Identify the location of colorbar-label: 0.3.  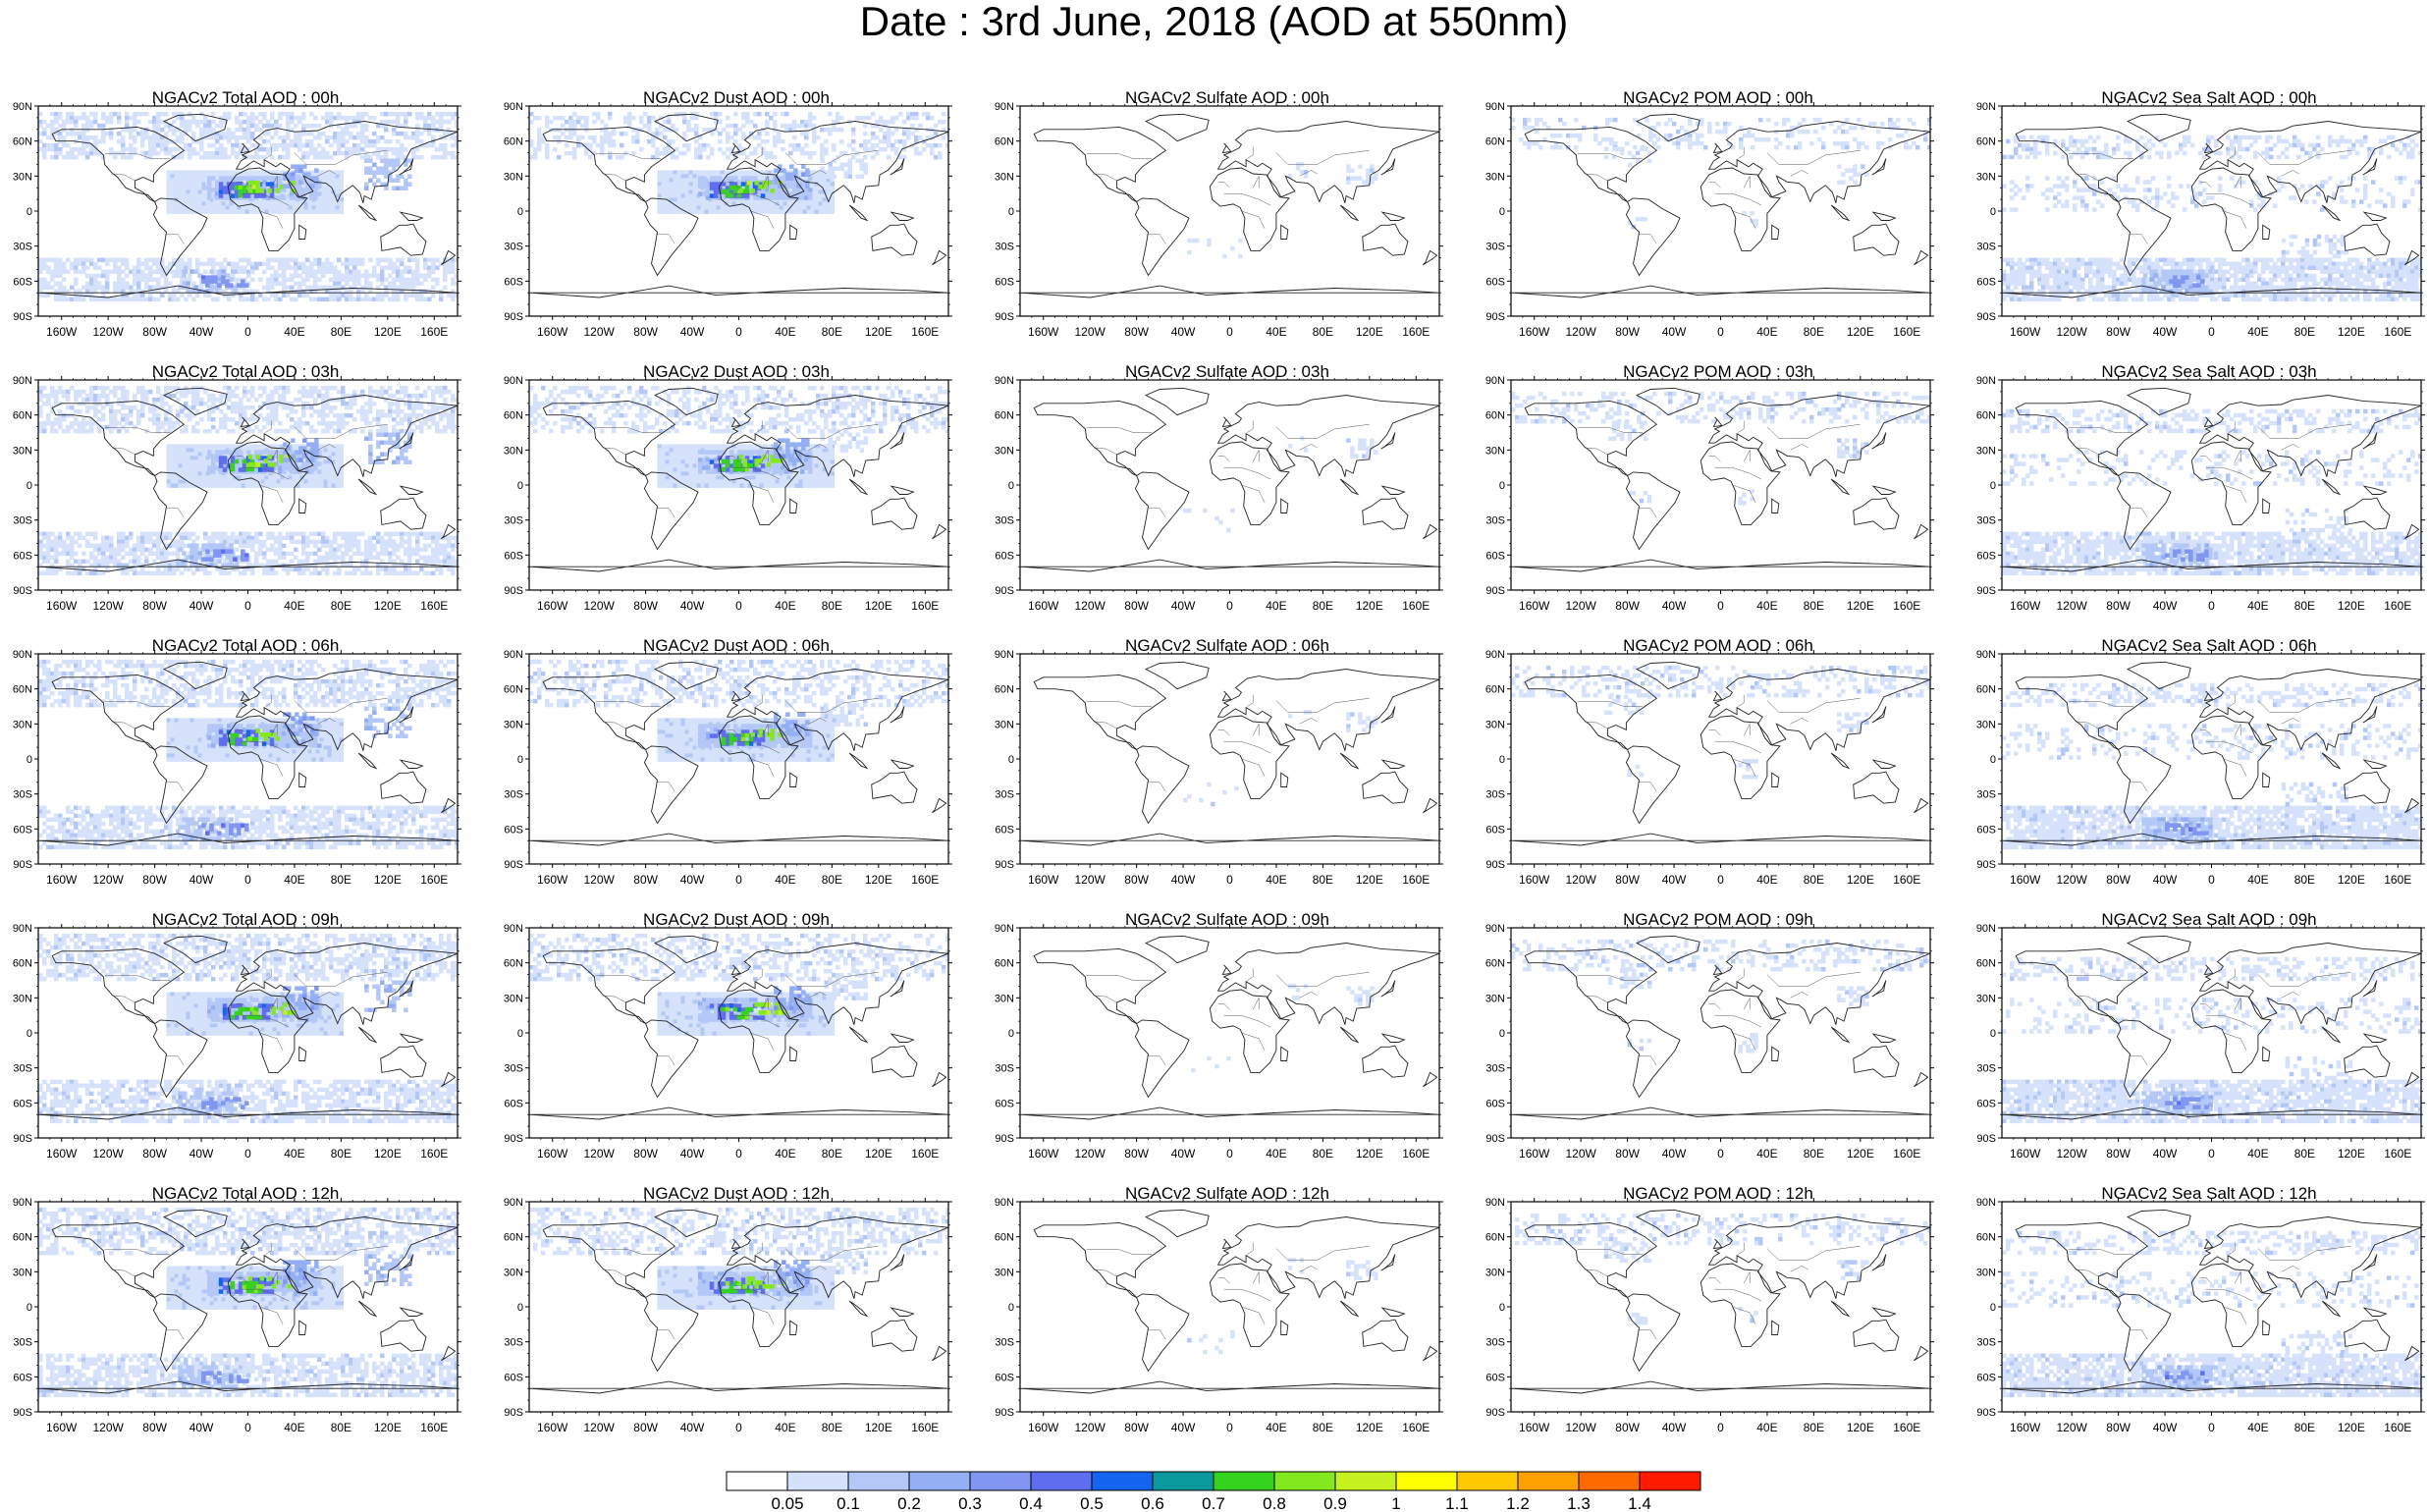
(970, 1503).